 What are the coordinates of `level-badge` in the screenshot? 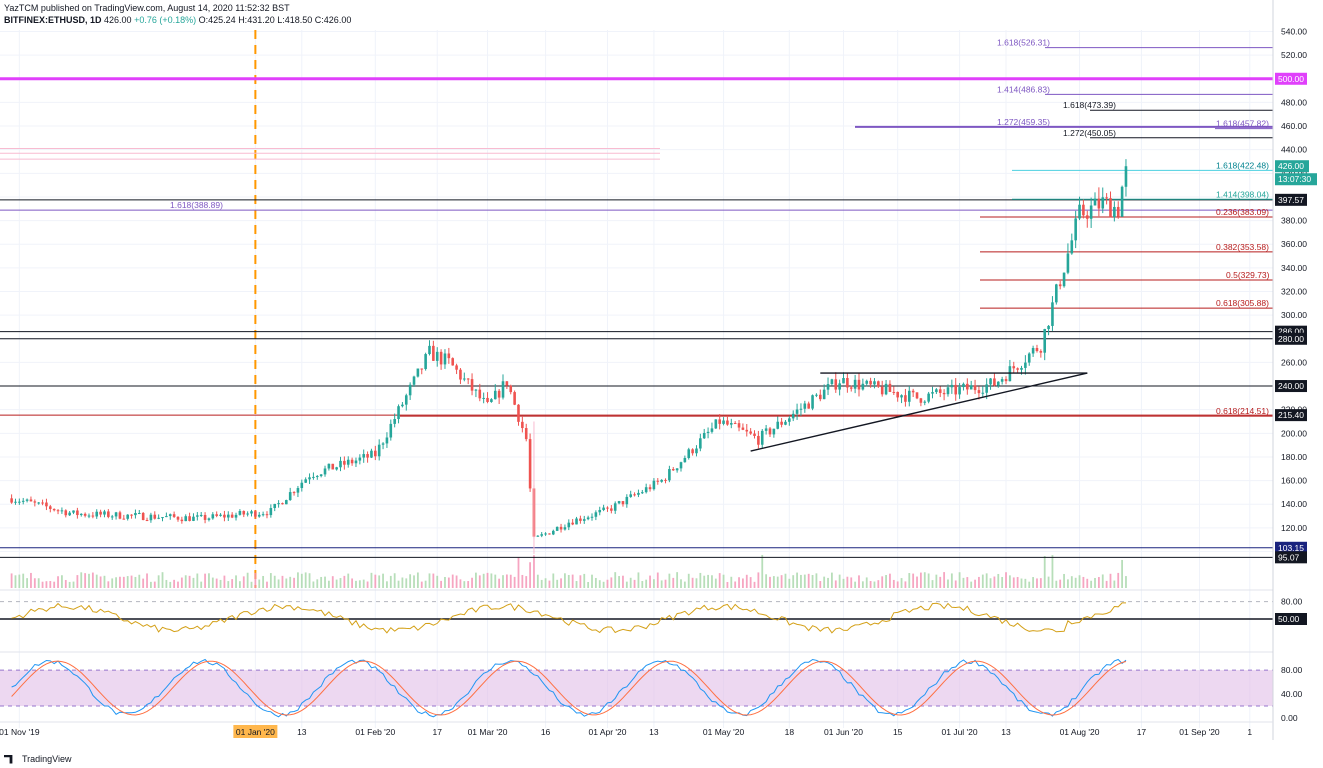 It's located at (1291, 557).